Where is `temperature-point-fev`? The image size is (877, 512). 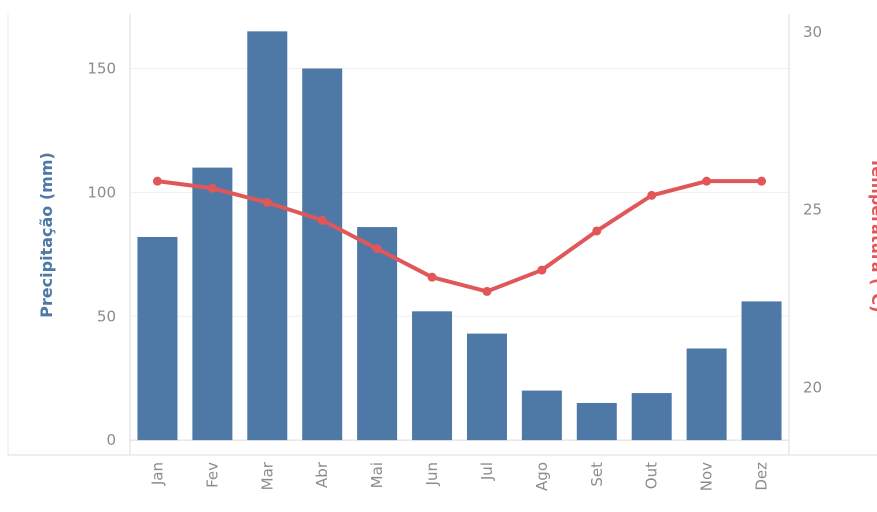
temperature-point-fev is located at coordinates (212, 188).